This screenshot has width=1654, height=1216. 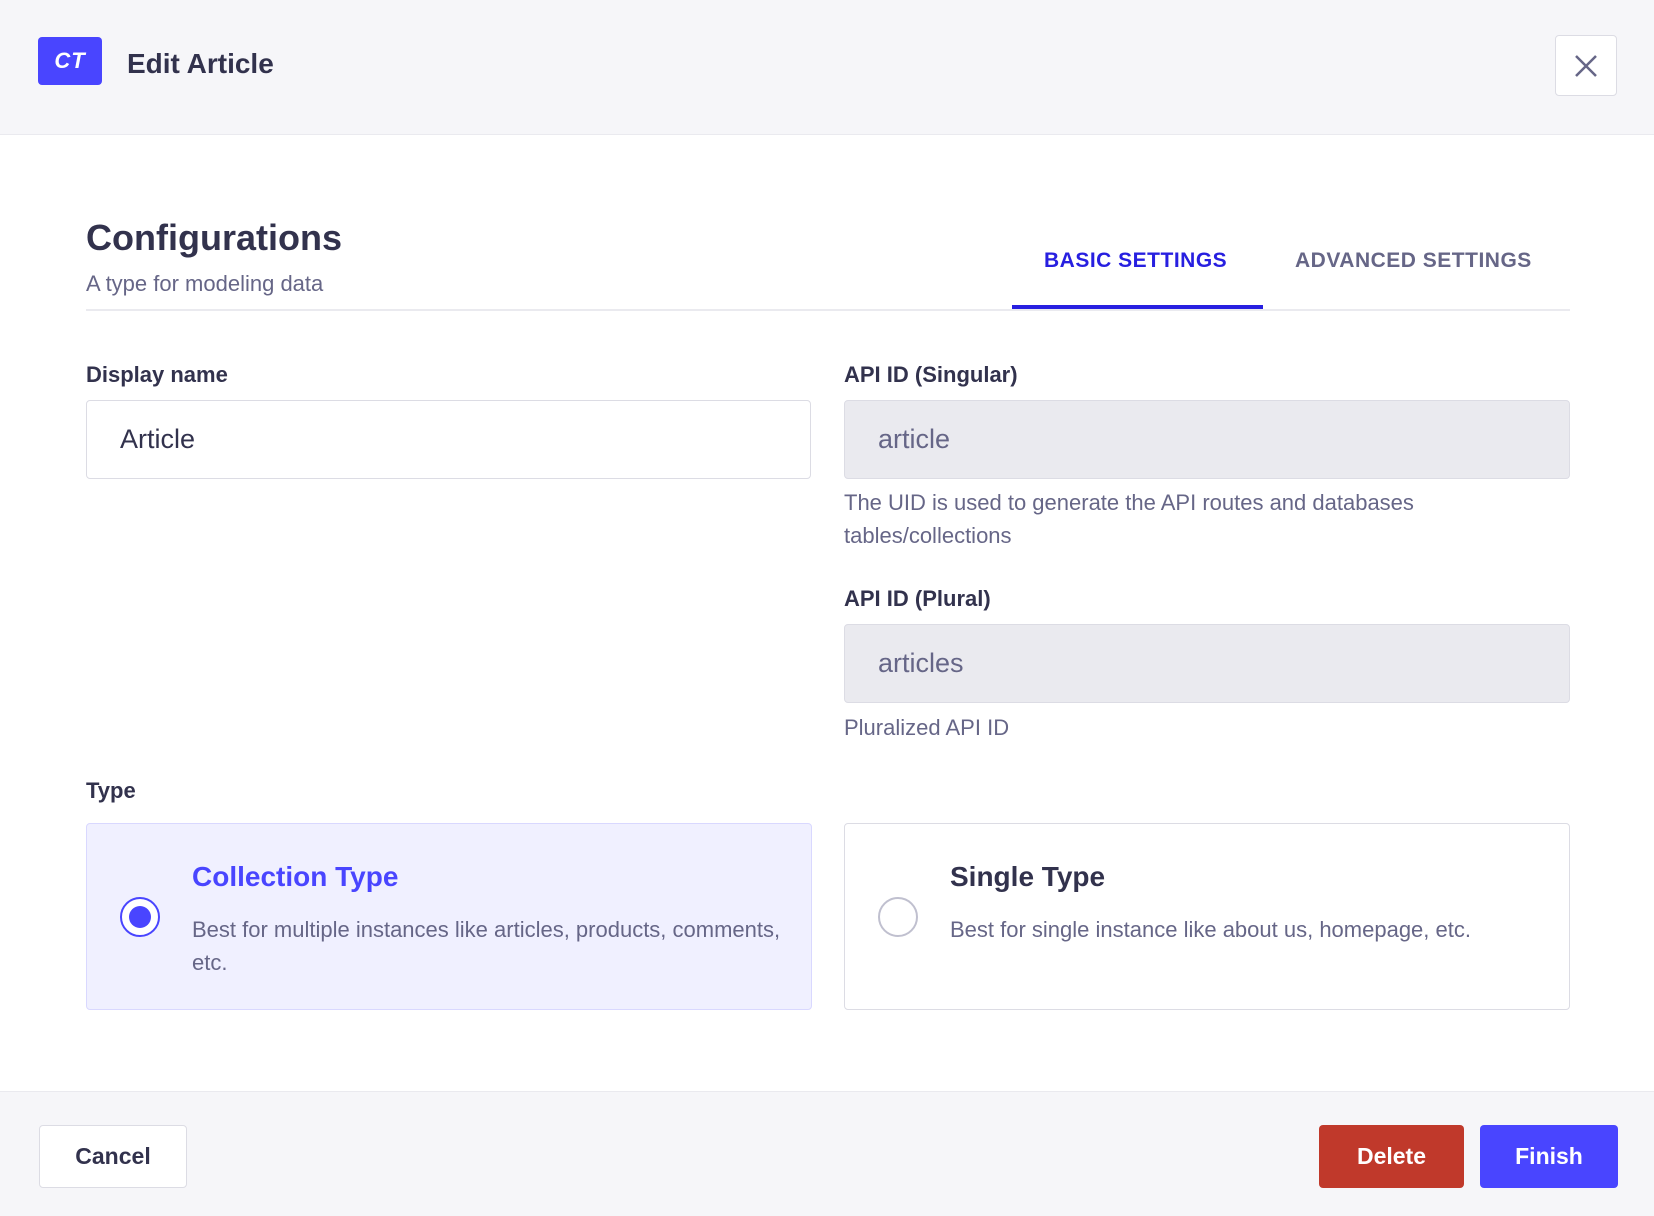 What do you see at coordinates (828, 310) in the screenshot?
I see `tabs-divider` at bounding box center [828, 310].